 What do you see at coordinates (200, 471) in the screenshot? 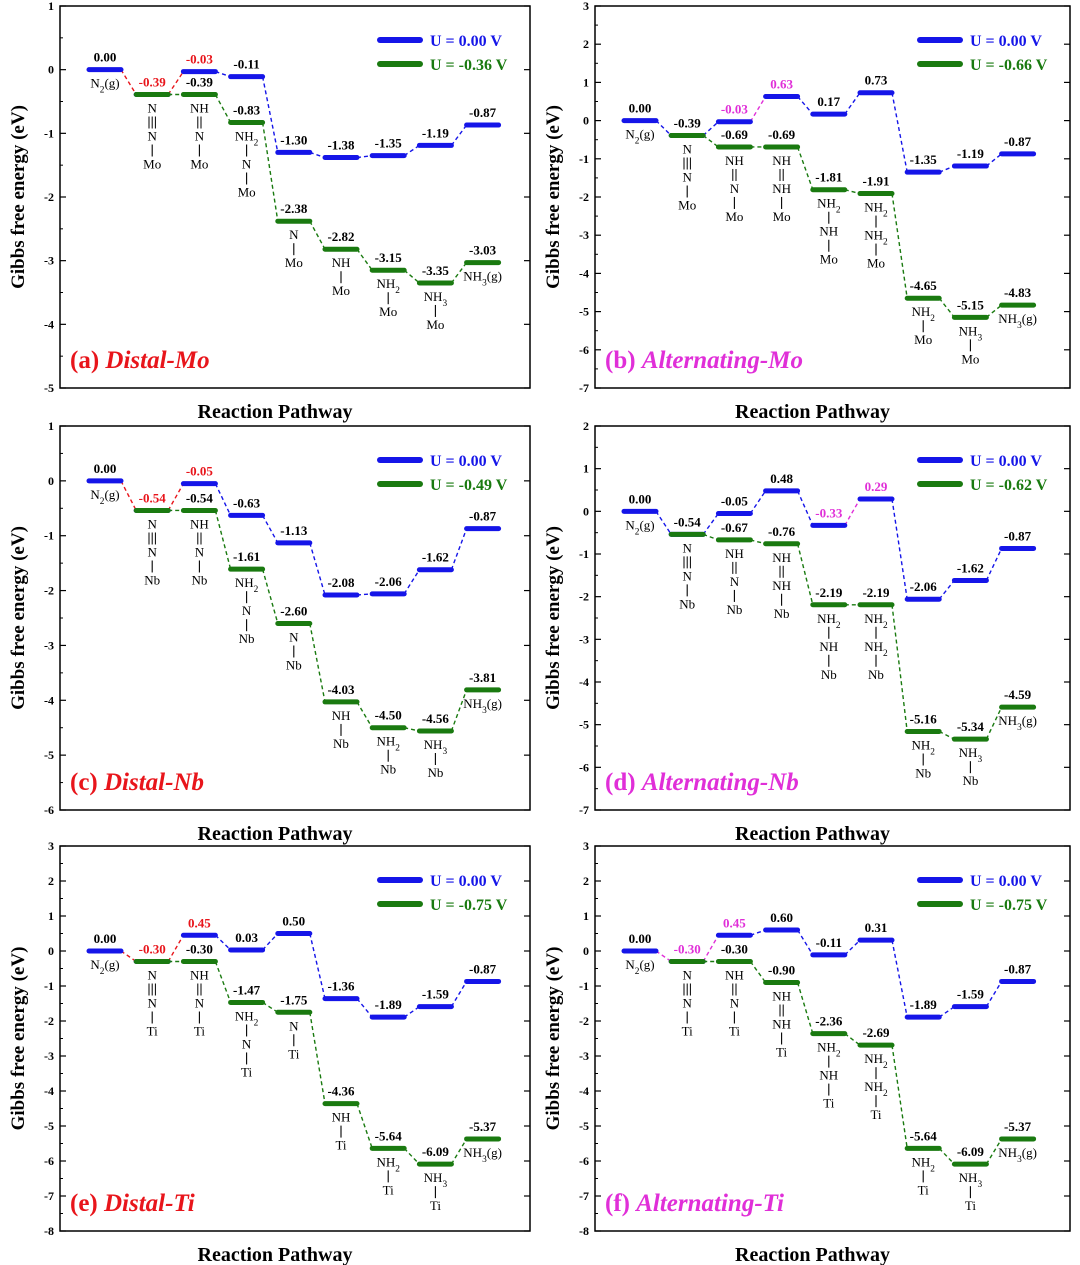
I see `value-label: -0.05` at bounding box center [200, 471].